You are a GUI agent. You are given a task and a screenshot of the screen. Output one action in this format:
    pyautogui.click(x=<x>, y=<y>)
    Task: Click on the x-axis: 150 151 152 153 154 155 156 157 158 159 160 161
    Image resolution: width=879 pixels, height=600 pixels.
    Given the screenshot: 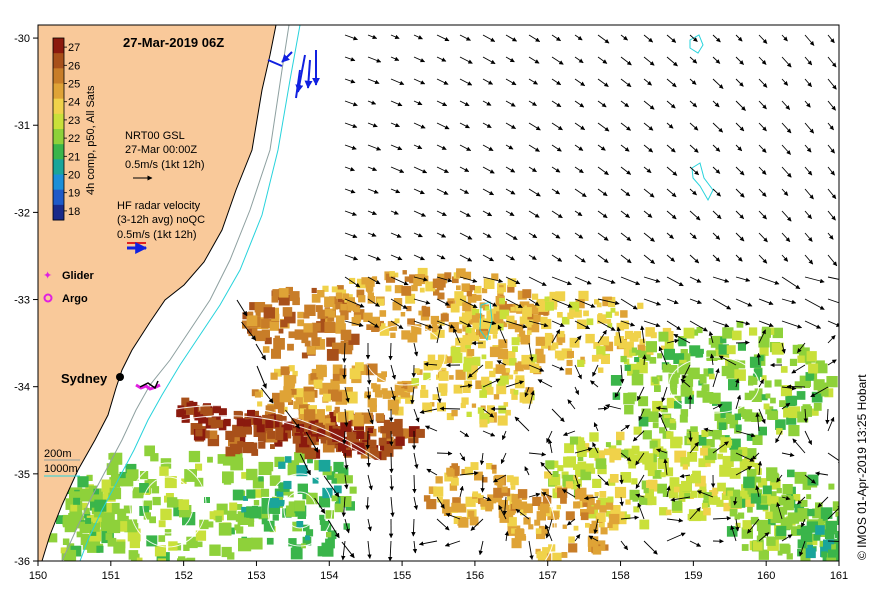 What is the action you would take?
    pyautogui.click(x=438, y=571)
    